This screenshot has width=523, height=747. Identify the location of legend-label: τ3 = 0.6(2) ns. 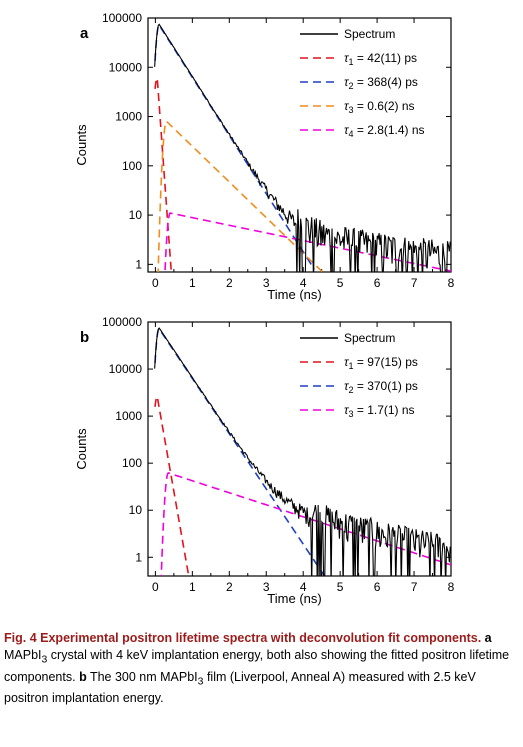
(379, 107).